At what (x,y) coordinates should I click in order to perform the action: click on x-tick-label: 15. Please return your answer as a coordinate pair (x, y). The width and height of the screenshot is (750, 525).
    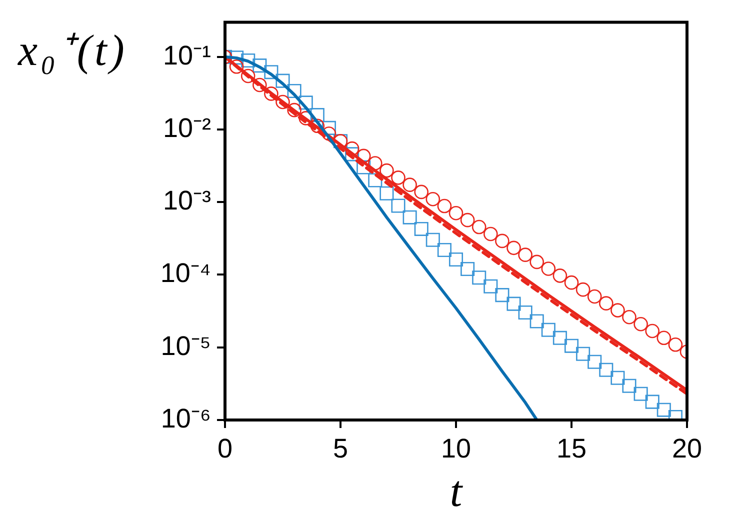
    Looking at the image, I should click on (571, 449).